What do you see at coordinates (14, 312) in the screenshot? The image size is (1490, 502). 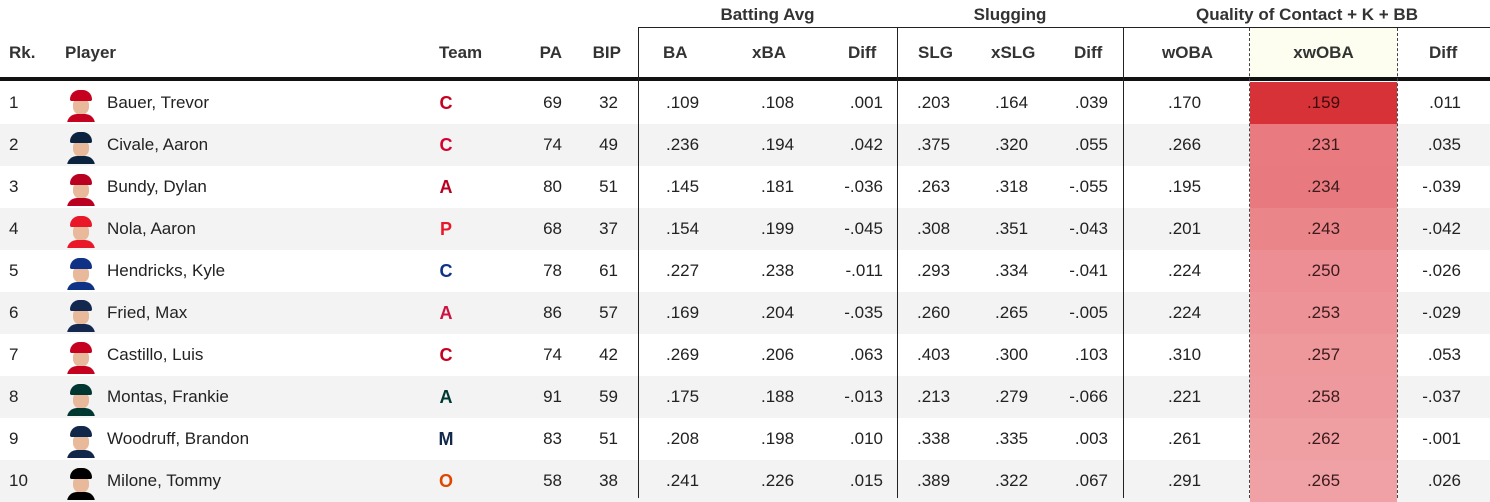 I see `row-rank: 6` at bounding box center [14, 312].